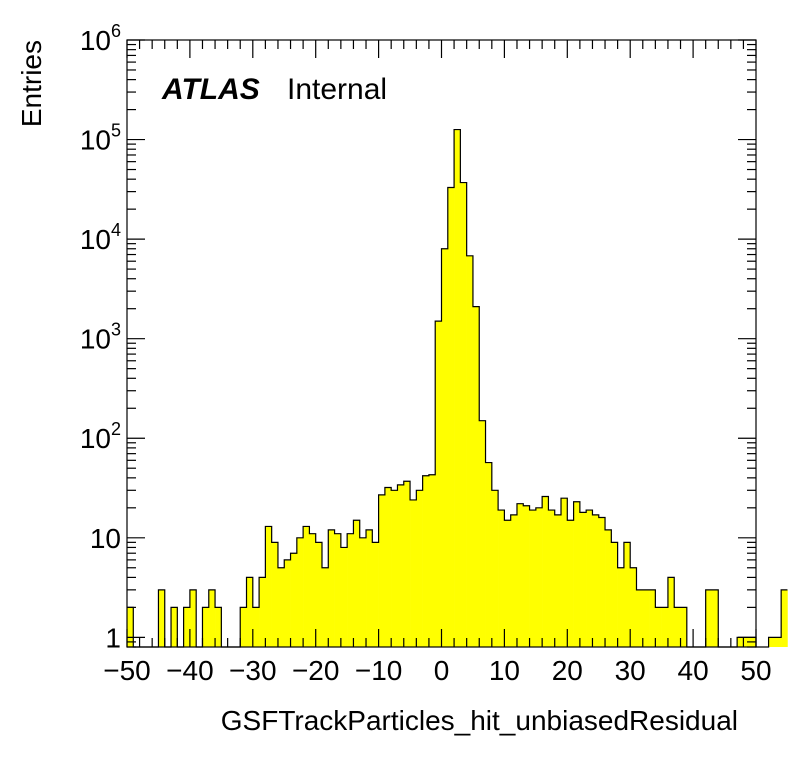 The image size is (796, 772). Describe the element at coordinates (127, 670) in the screenshot. I see `x-tick-label: −50` at that location.